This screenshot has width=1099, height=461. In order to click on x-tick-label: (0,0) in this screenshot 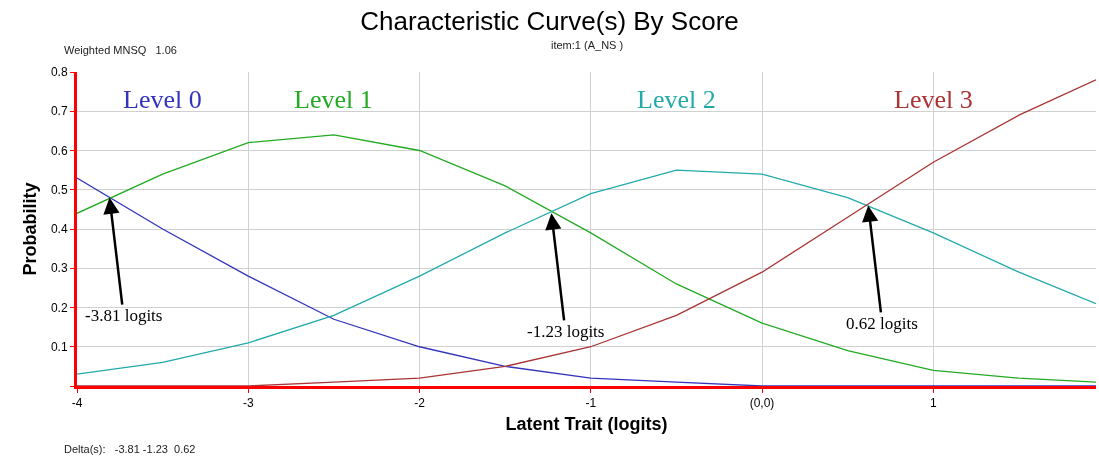, I will do `click(762, 403)`.